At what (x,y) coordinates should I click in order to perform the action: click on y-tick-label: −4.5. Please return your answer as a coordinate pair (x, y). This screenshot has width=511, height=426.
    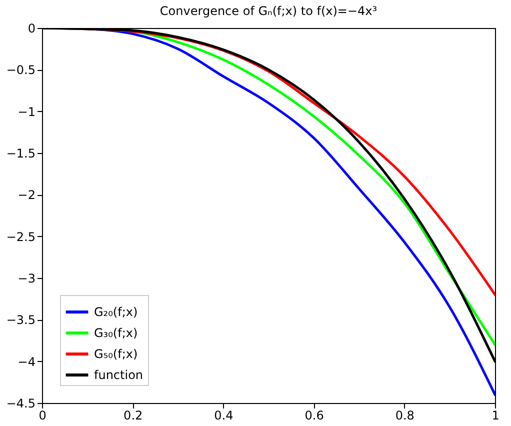
    Looking at the image, I should click on (21, 403).